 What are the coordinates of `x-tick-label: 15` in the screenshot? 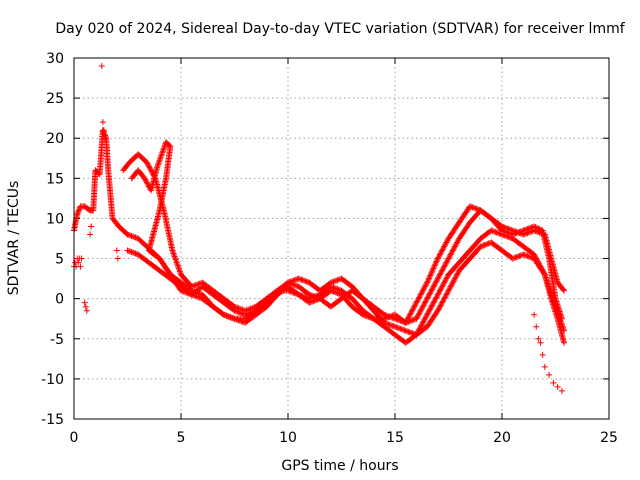 It's located at (395, 438).